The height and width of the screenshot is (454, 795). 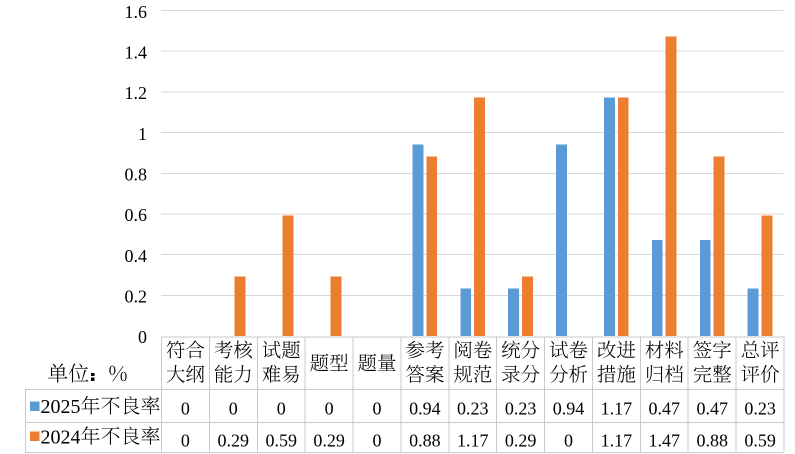 I want to click on svg-text: 1.2, so click(x=136, y=93).